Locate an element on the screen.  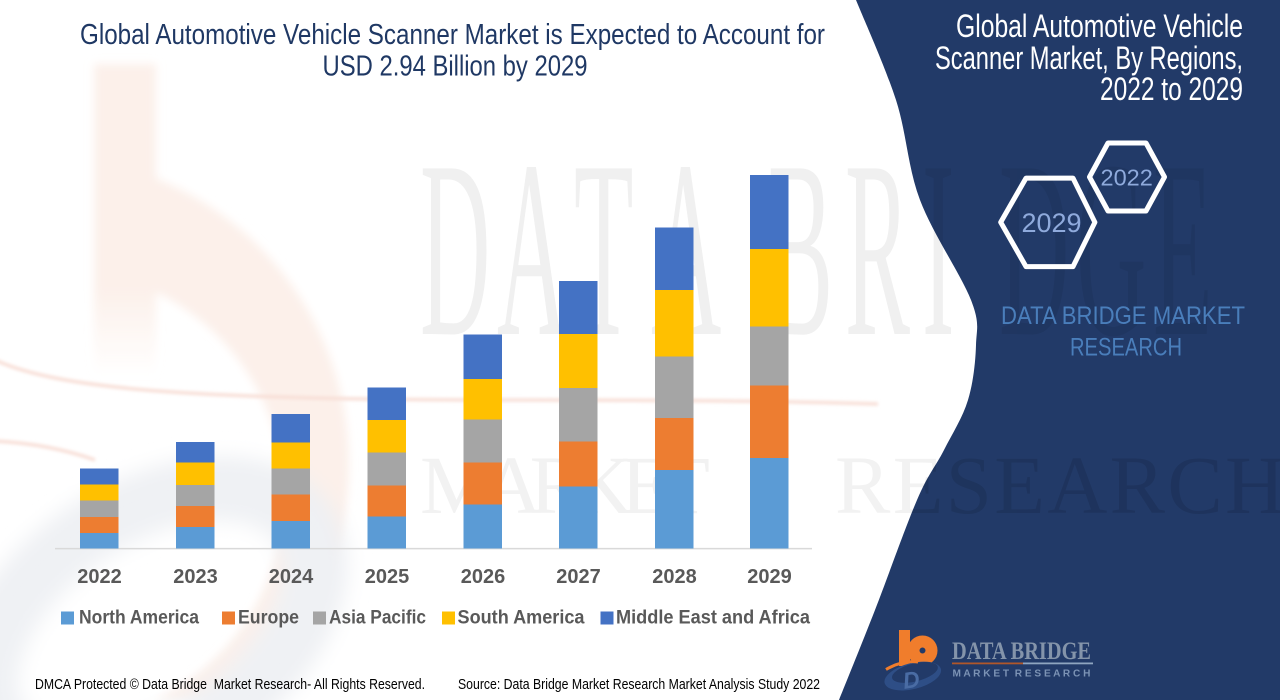
svg-text: 2027 is located at coordinates (578, 577).